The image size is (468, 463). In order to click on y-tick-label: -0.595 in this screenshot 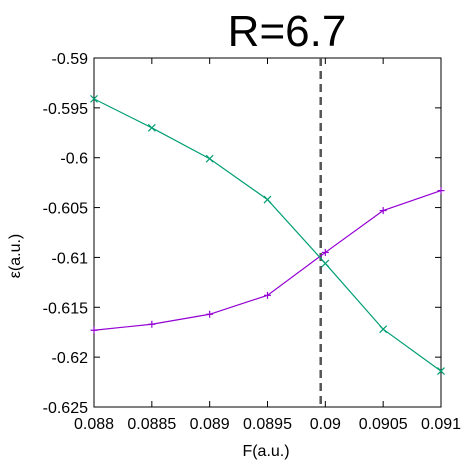, I will do `click(65, 109)`.